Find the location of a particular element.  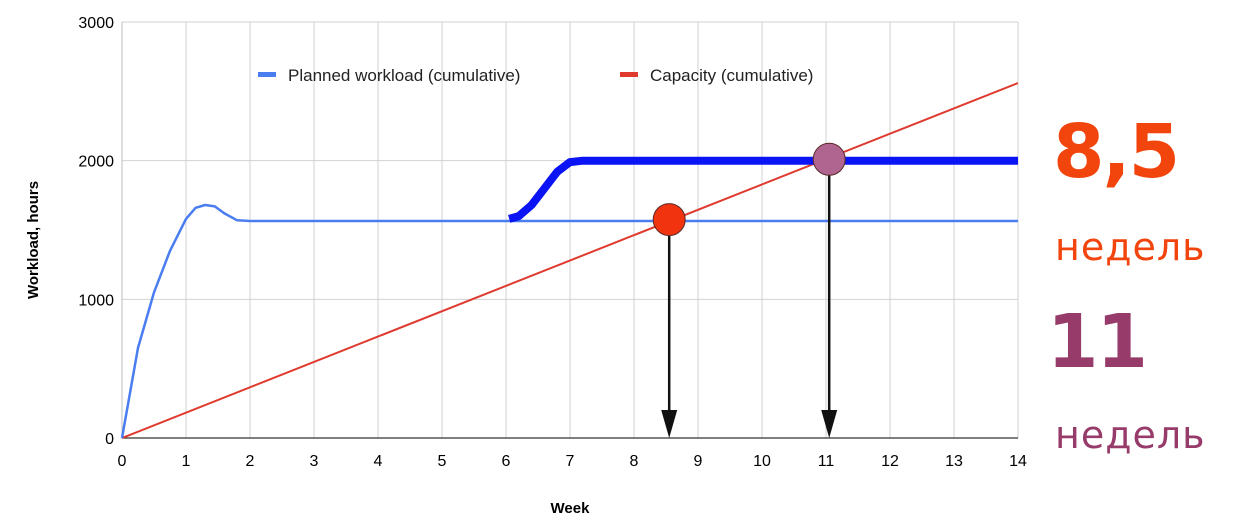

x-tick-label-11: 11 is located at coordinates (826, 461).